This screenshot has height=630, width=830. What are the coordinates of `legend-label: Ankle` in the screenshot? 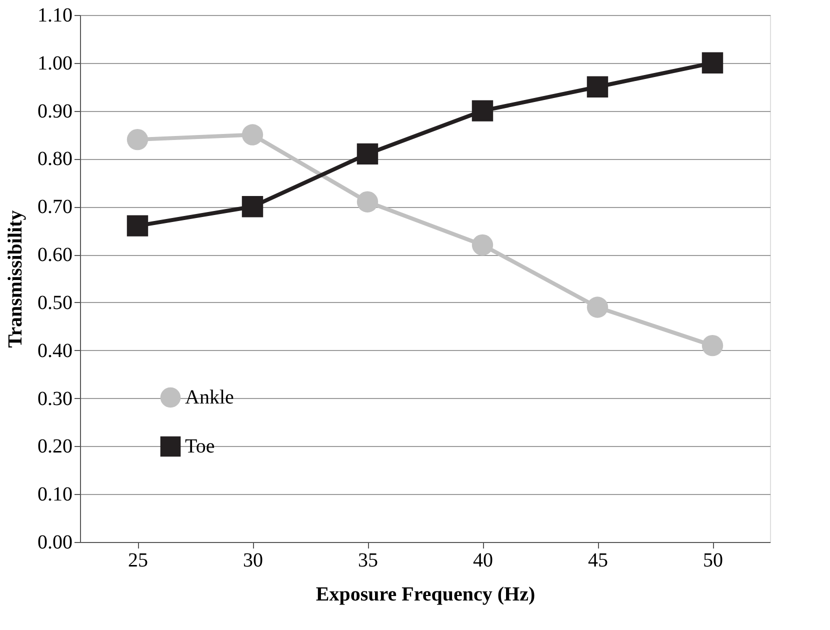 It's located at (209, 397).